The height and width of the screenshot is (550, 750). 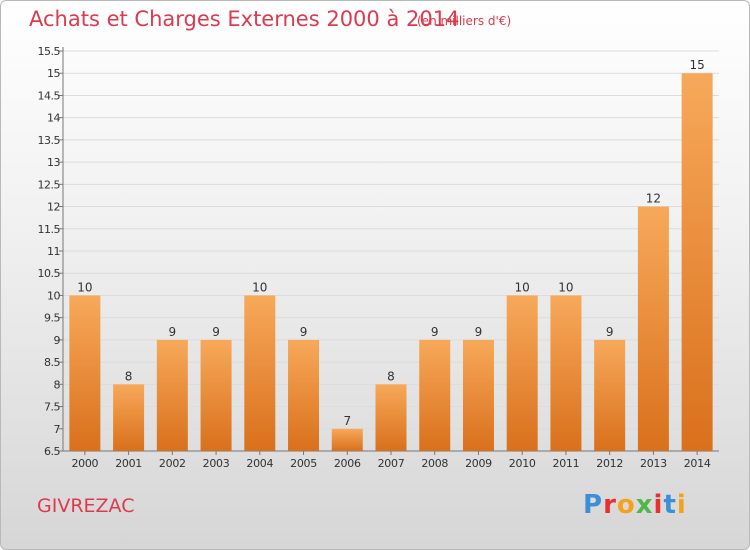 What do you see at coordinates (57, 429) in the screenshot?
I see `y-tick-label: 7` at bounding box center [57, 429].